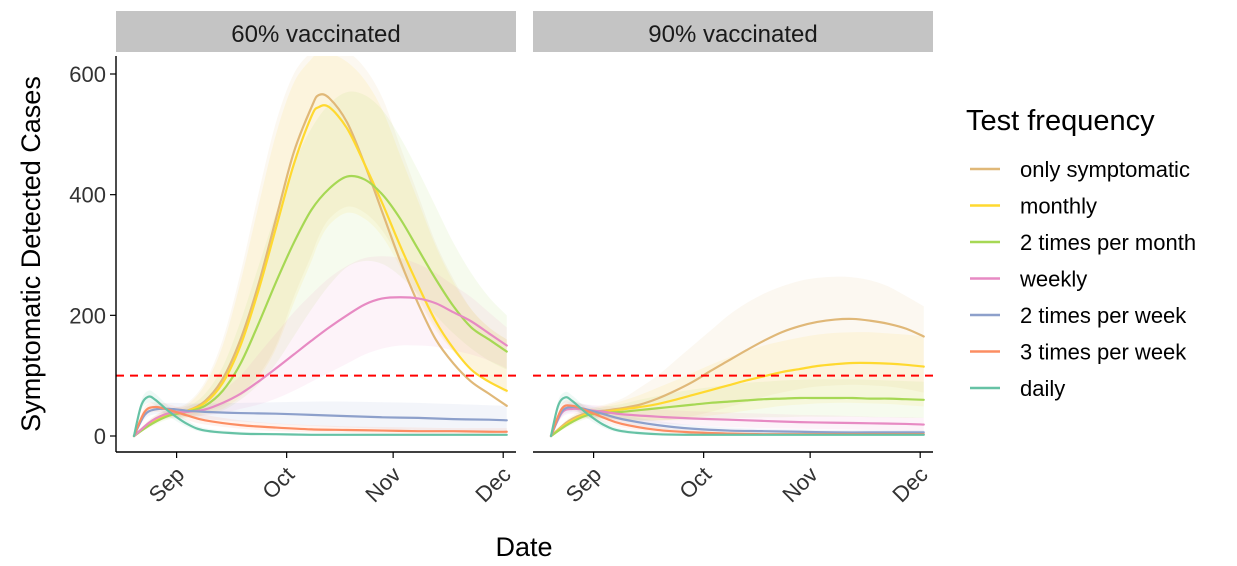 This screenshot has height=566, width=1237. What do you see at coordinates (1042, 388) in the screenshot?
I see `legend-label: daily` at bounding box center [1042, 388].